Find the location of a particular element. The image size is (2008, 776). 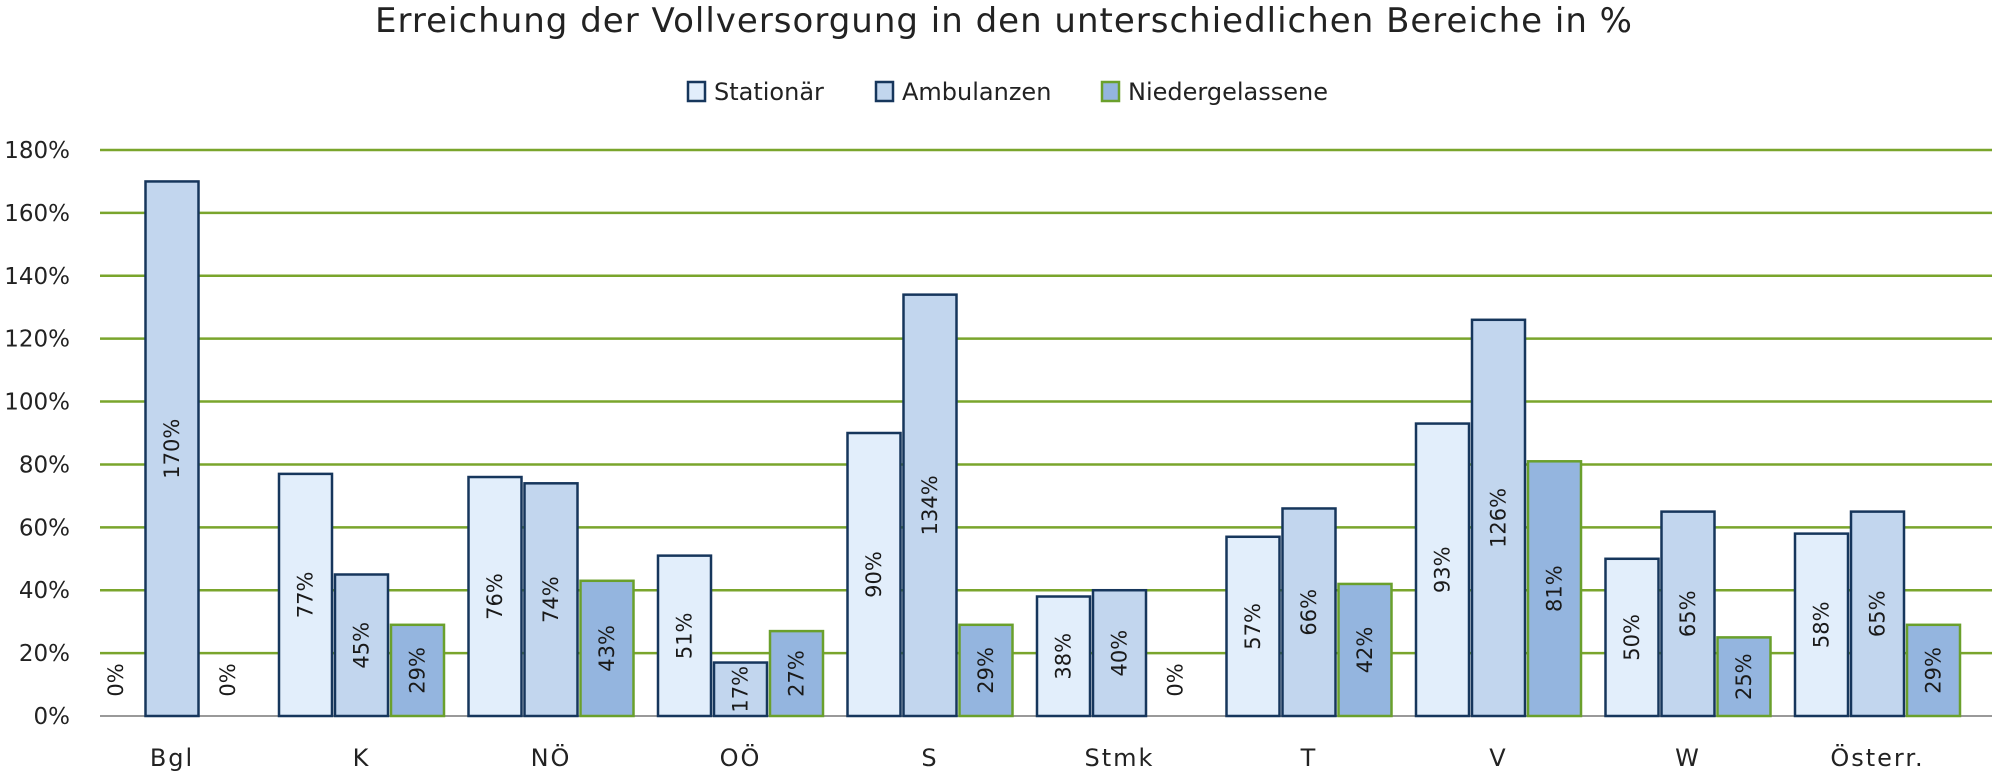

bar-ambulanzen-noe is located at coordinates (551, 600).